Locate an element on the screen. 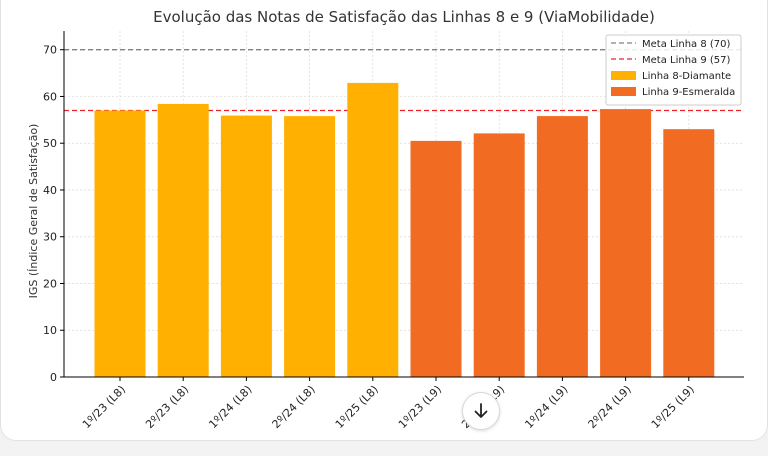 This screenshot has height=456, width=768. y-tick-label: 40 is located at coordinates (50, 190).